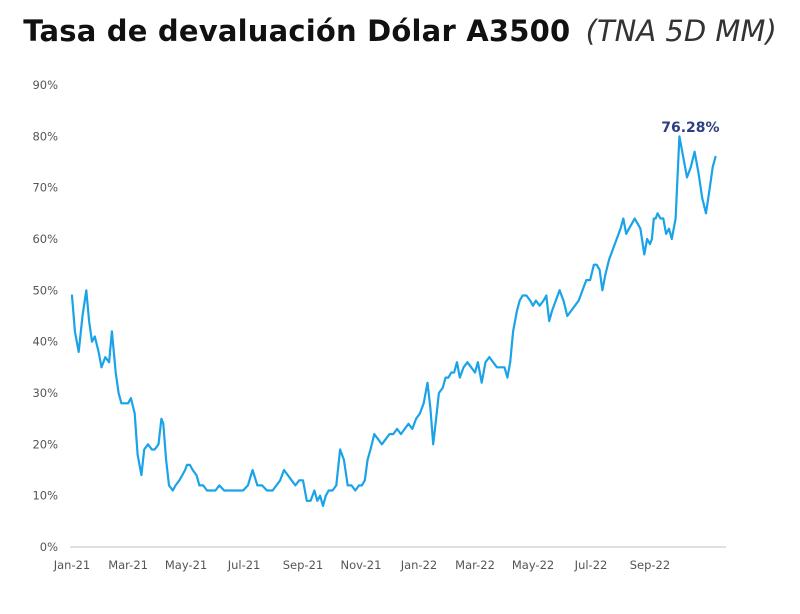 Image resolution: width=800 pixels, height=614 pixels. I want to click on y-tick-label: 60%, so click(45, 239).